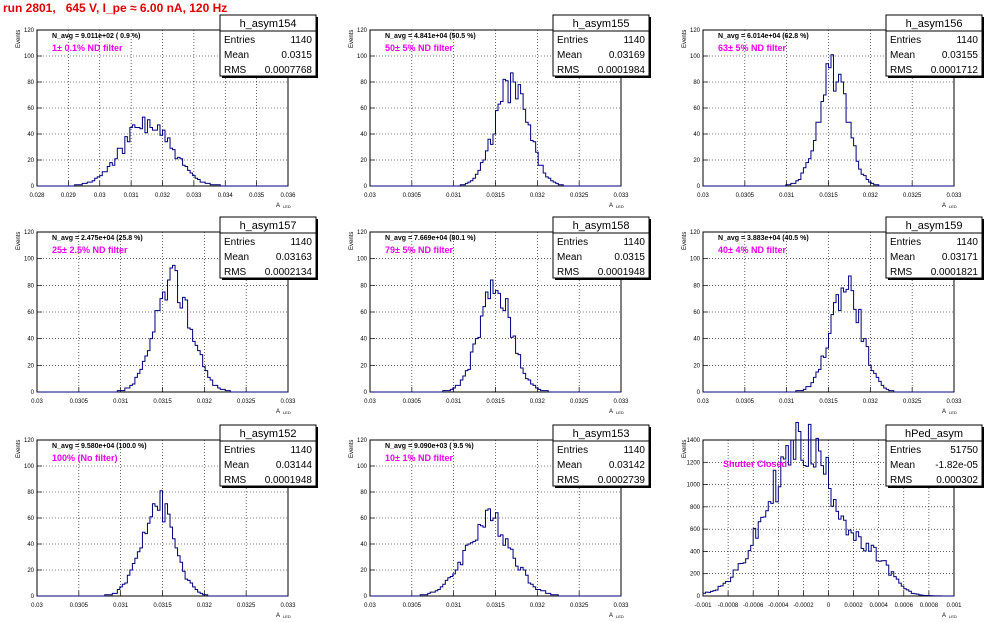  Describe the element at coordinates (695, 575) in the screenshot. I see `y-tick-label: 200` at that location.